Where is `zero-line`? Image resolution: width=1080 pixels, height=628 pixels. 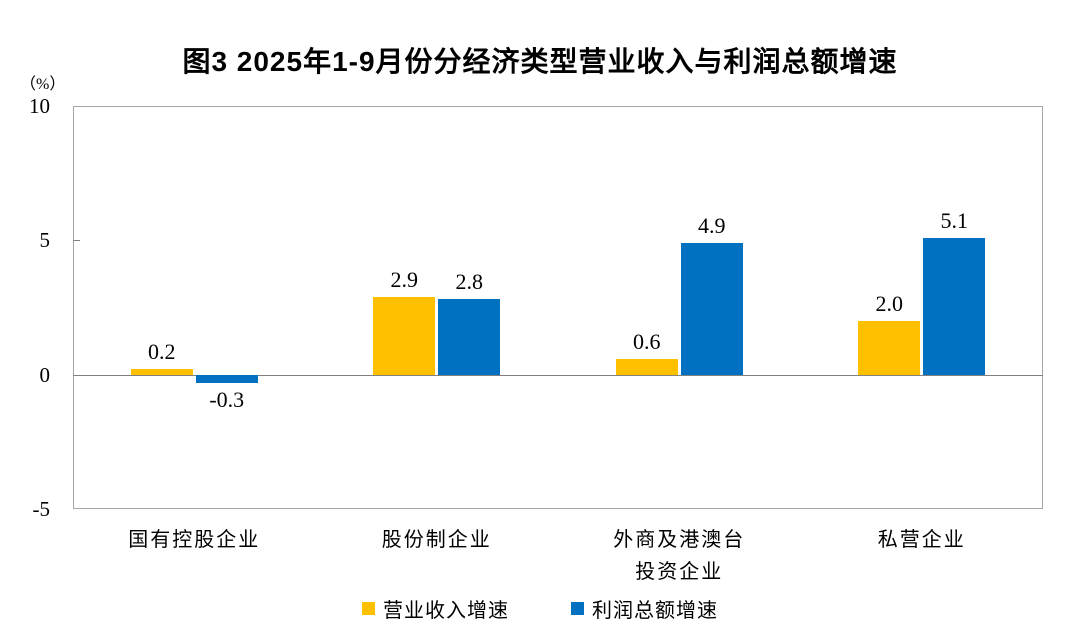
zero-line is located at coordinates (558, 375).